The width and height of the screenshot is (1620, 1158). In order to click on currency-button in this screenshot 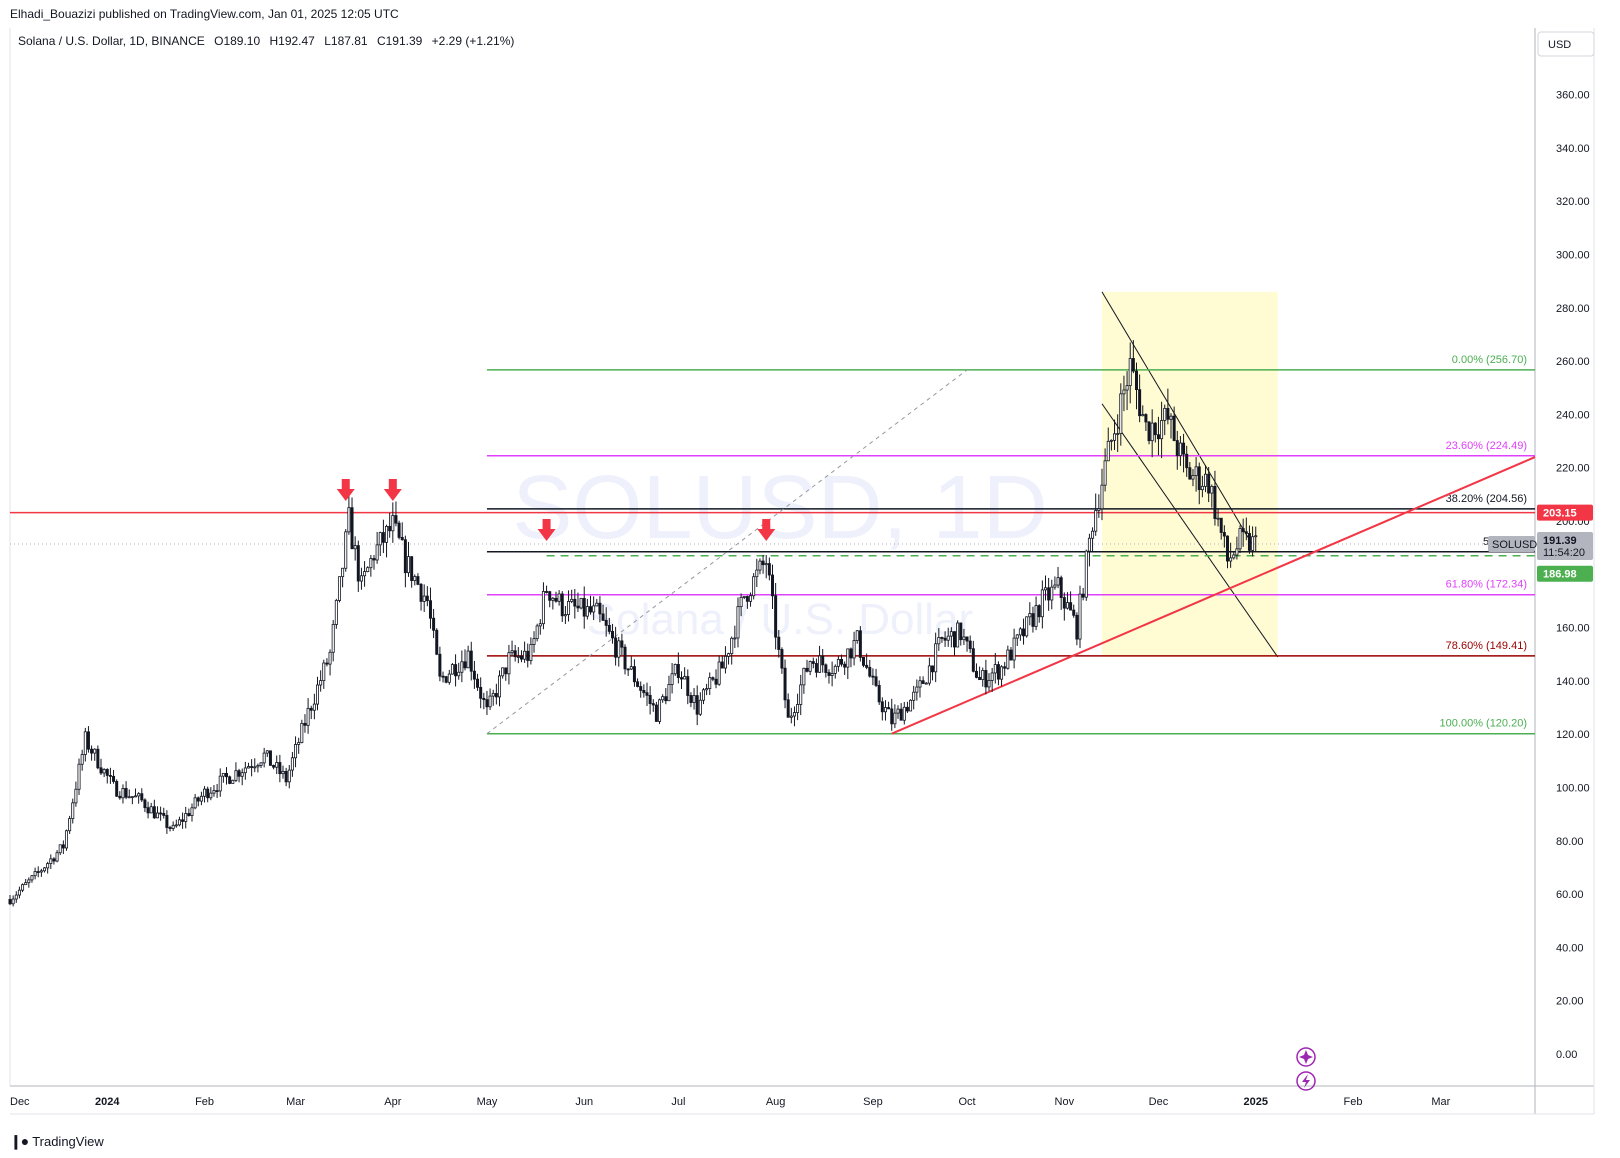, I will do `click(1566, 44)`.